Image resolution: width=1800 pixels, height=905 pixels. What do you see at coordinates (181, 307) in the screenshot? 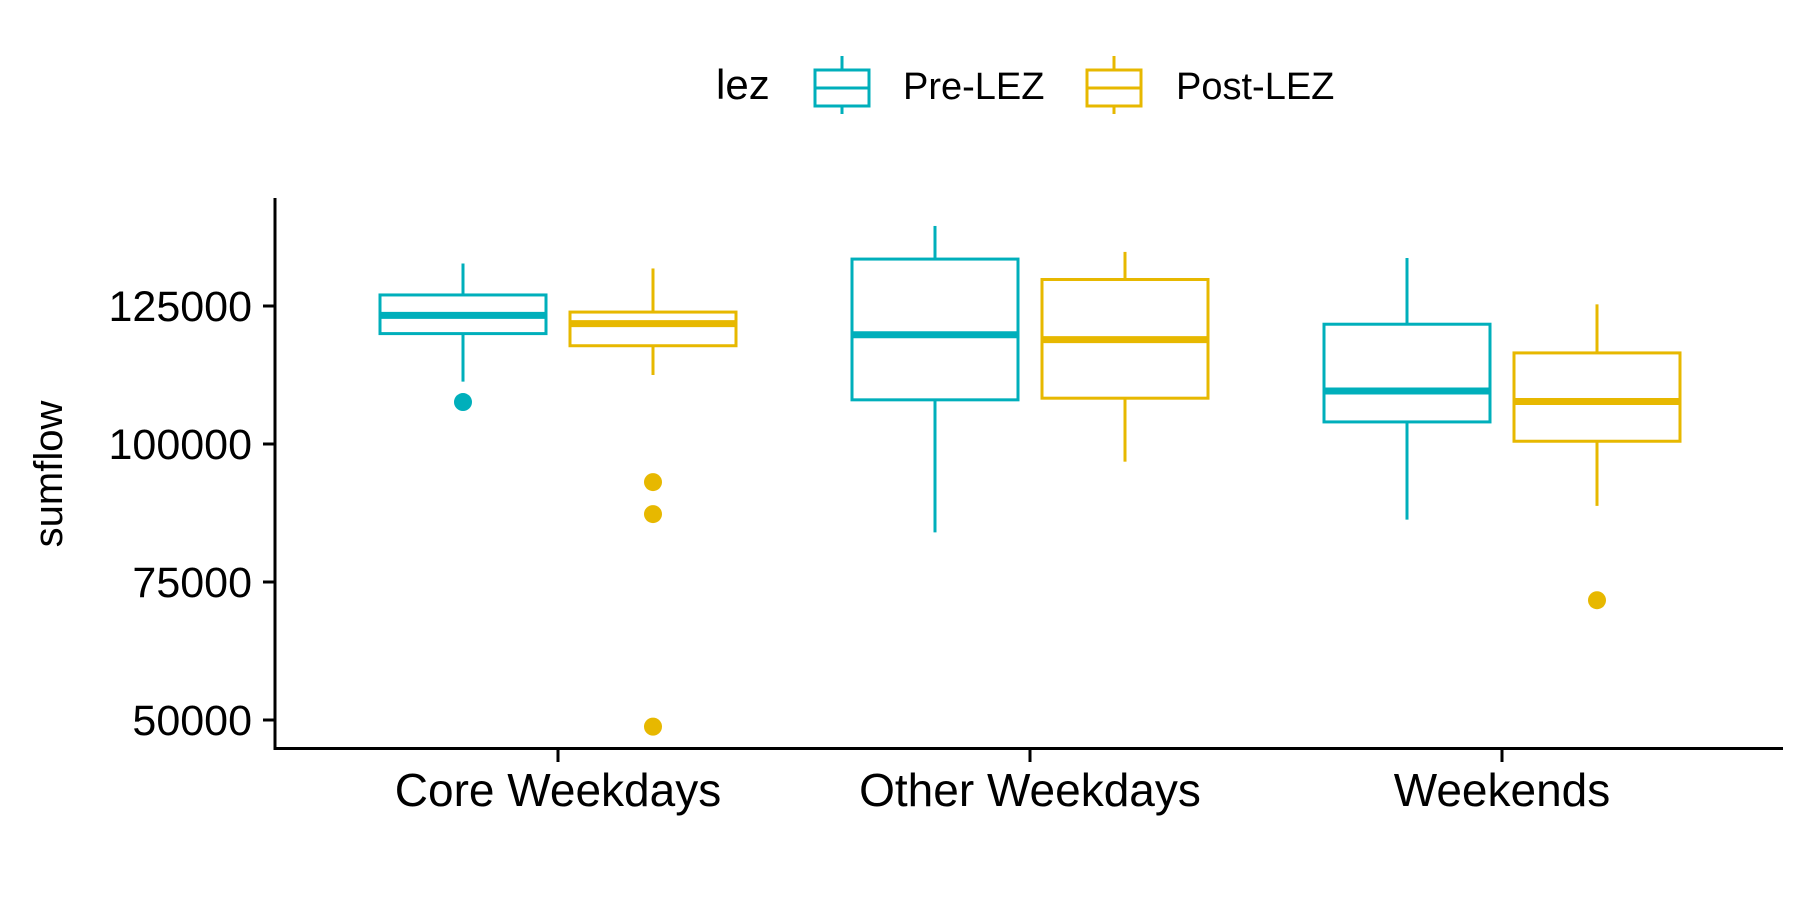
I see `y-tick-label: 125000` at bounding box center [181, 307].